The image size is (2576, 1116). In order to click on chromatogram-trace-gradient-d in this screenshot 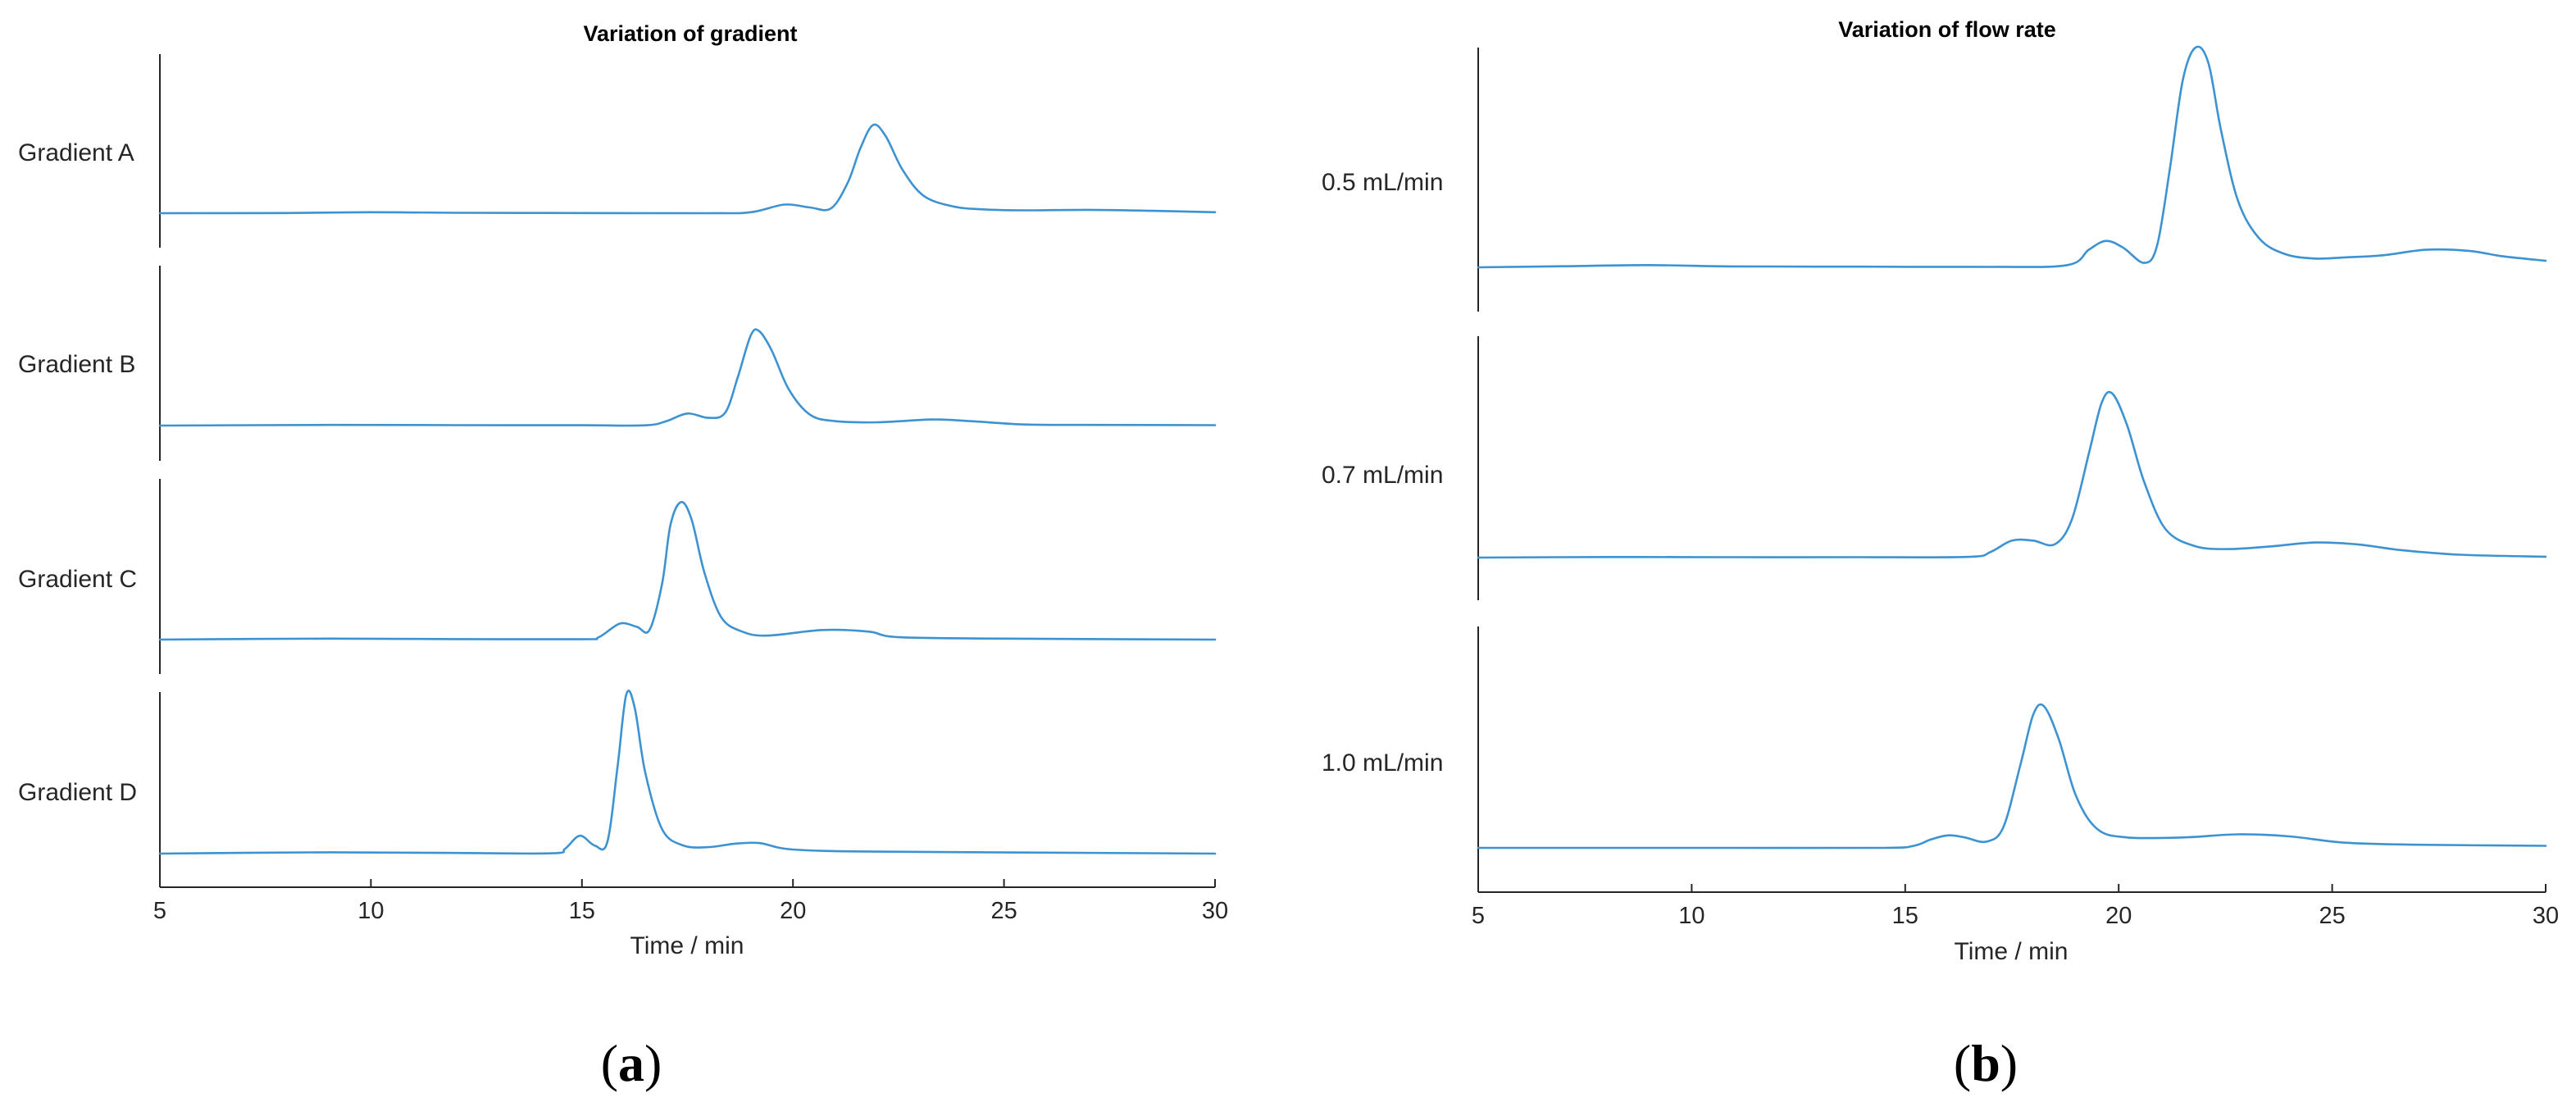, I will do `click(687, 772)`.